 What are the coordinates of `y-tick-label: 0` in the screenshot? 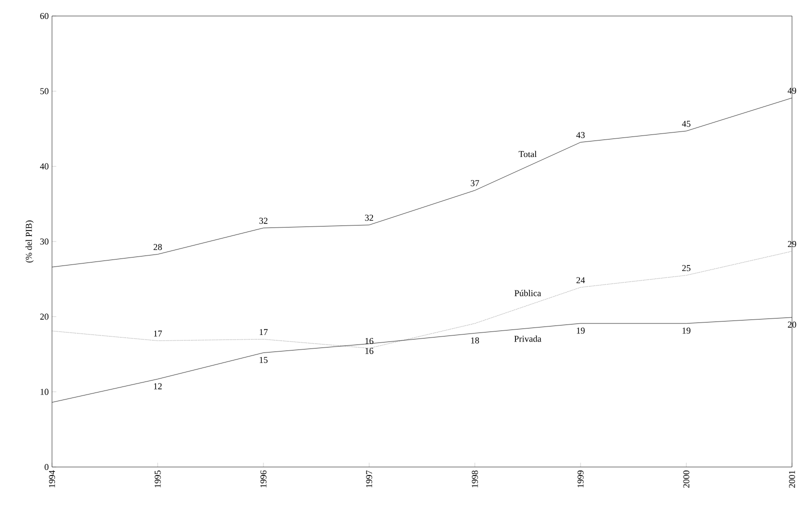 It's located at (46, 467).